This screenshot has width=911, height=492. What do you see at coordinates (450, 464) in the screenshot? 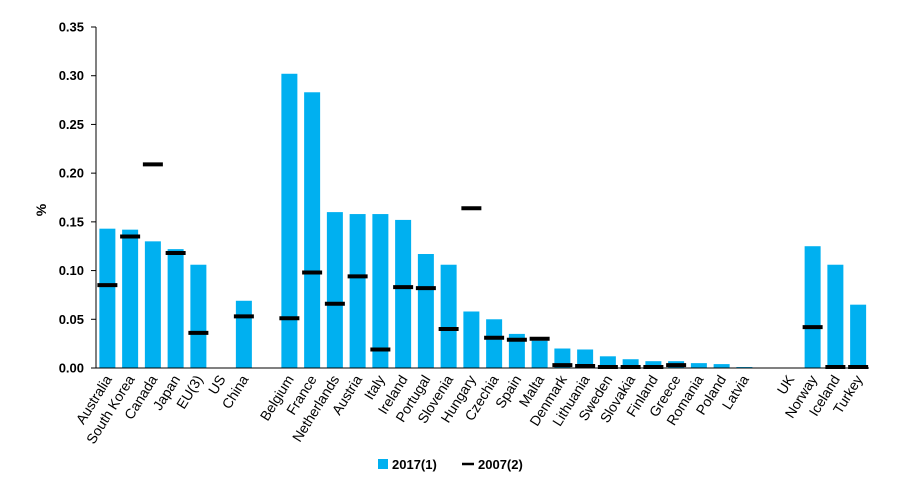
I see `legend: 2017(1) 2007(2)` at bounding box center [450, 464].